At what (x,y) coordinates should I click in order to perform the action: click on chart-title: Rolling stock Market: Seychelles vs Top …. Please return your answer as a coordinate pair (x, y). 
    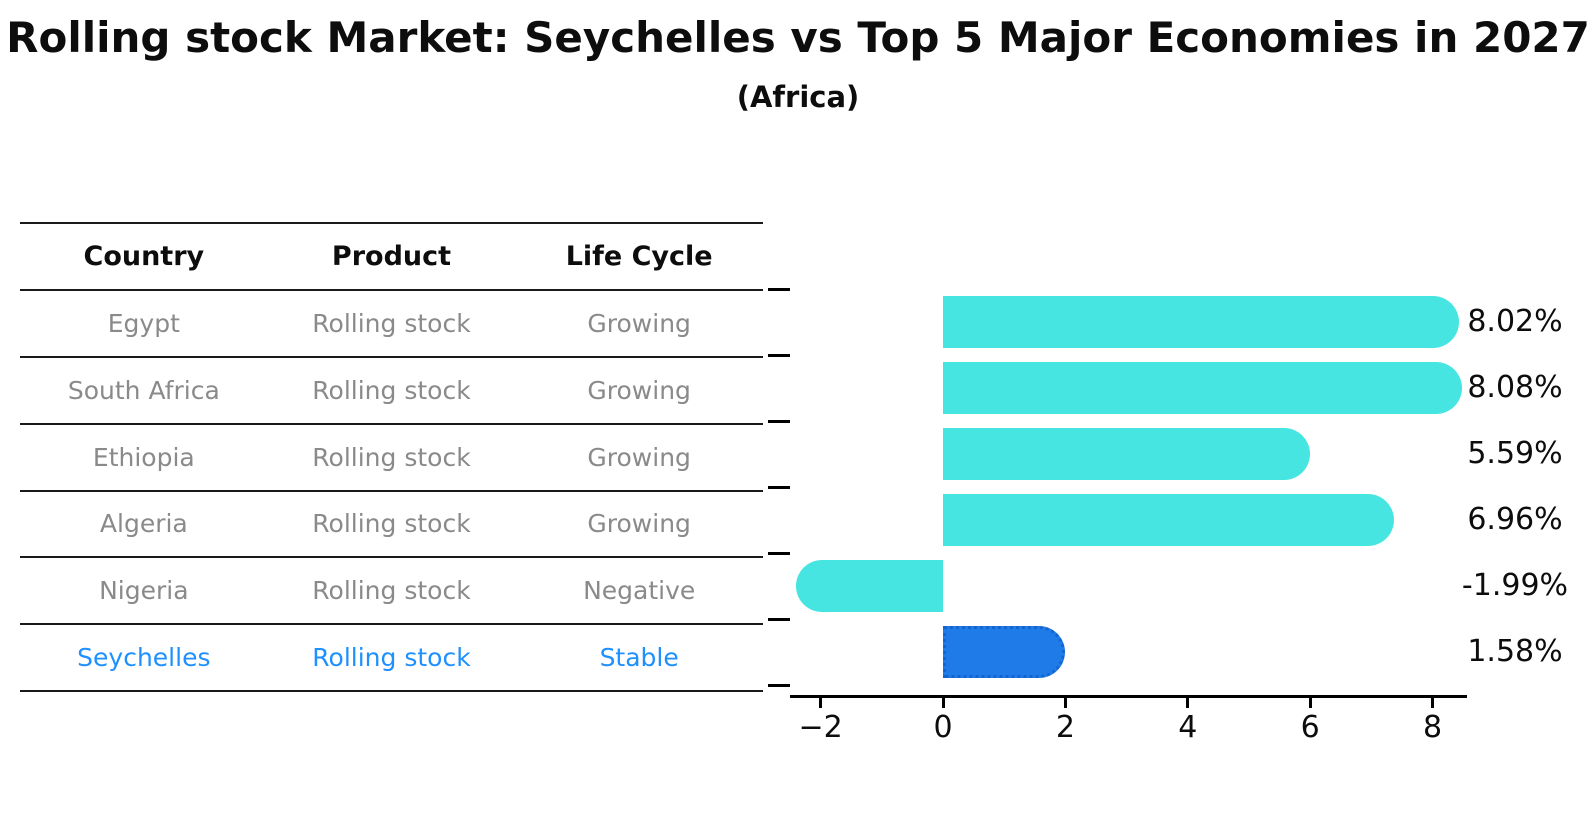
    Looking at the image, I should click on (798, 37).